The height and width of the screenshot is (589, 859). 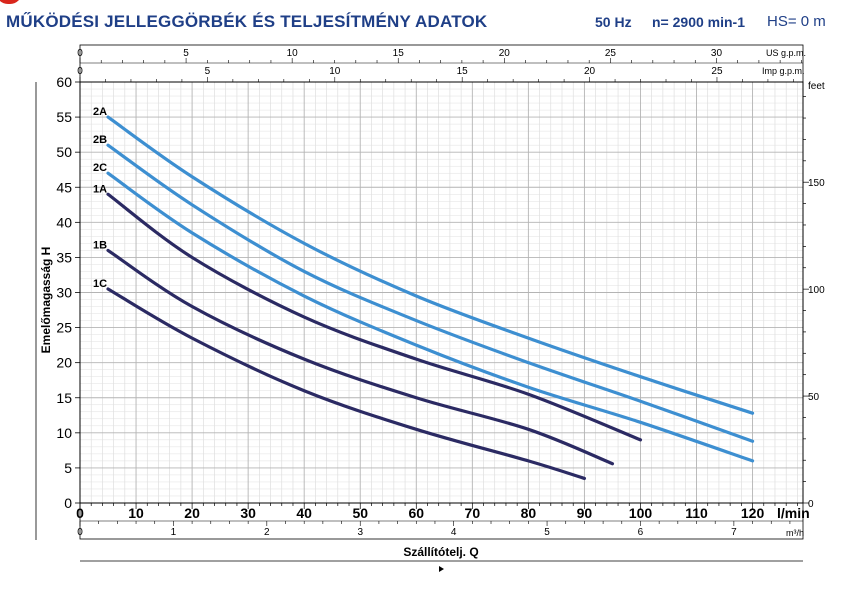 What do you see at coordinates (698, 22) in the screenshot?
I see `speed-label: n= 2900 min-1` at bounding box center [698, 22].